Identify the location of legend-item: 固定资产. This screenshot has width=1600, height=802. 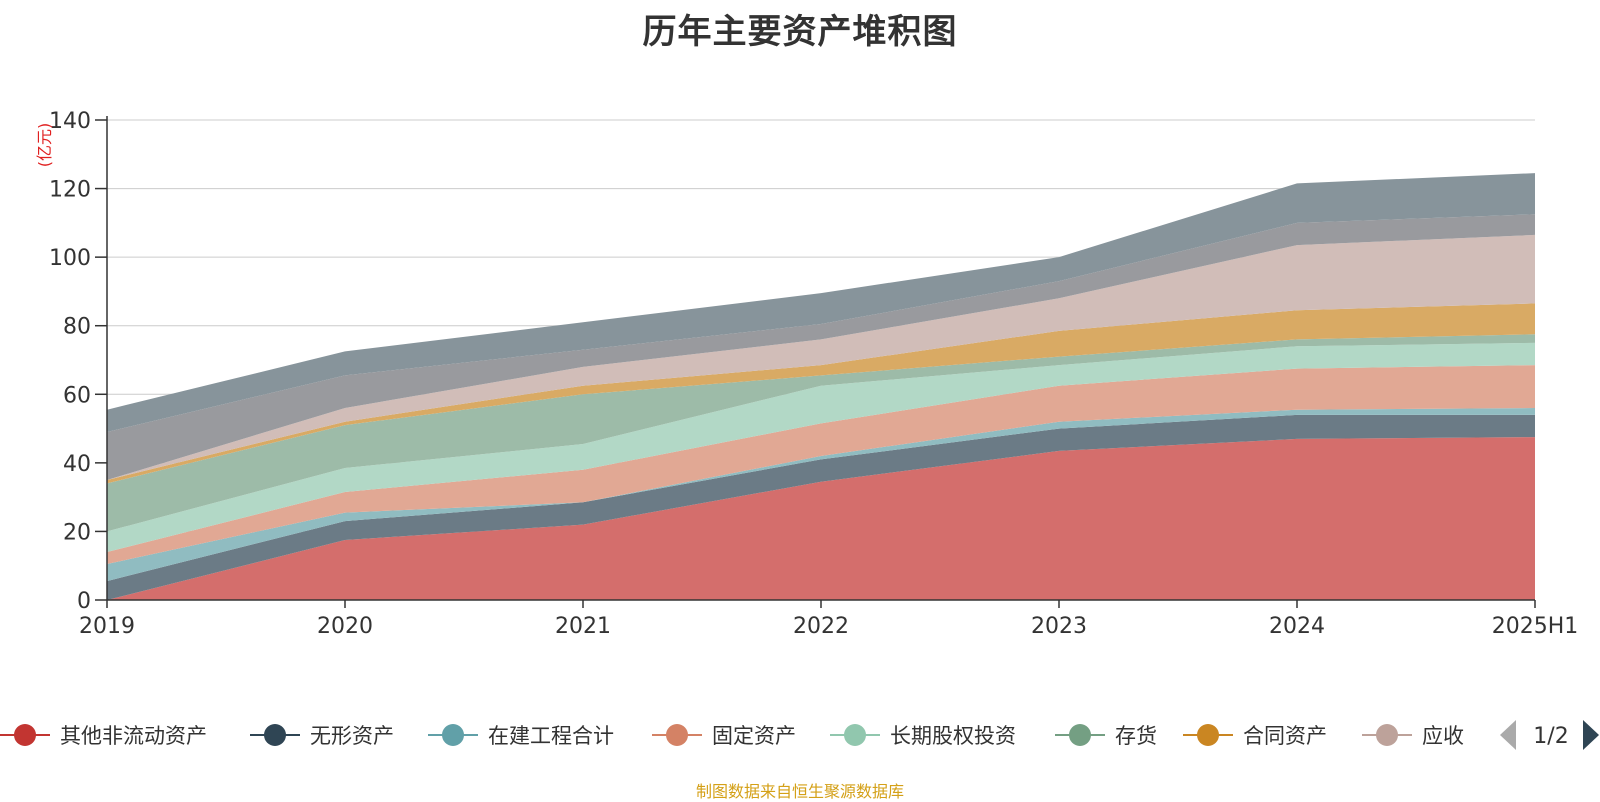
(724, 736).